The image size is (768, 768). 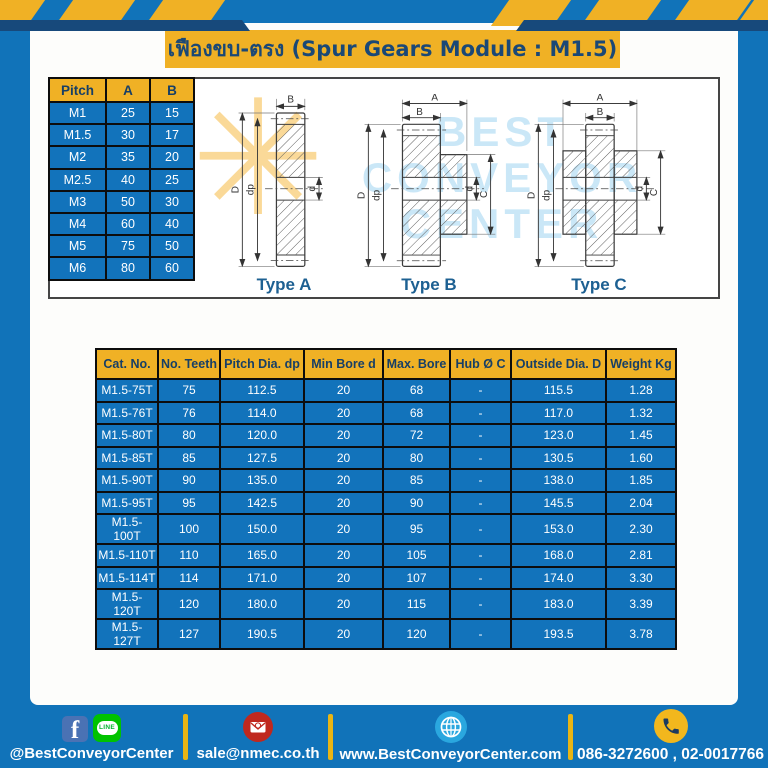 What do you see at coordinates (600, 112) in the screenshot?
I see `svg-text: B` at bounding box center [600, 112].